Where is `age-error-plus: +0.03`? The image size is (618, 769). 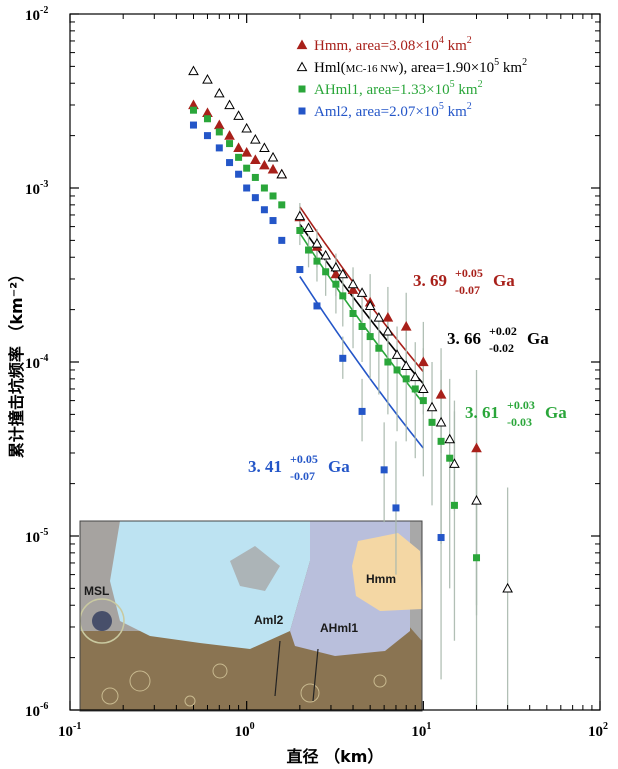 age-error-plus: +0.03 is located at coordinates (521, 405).